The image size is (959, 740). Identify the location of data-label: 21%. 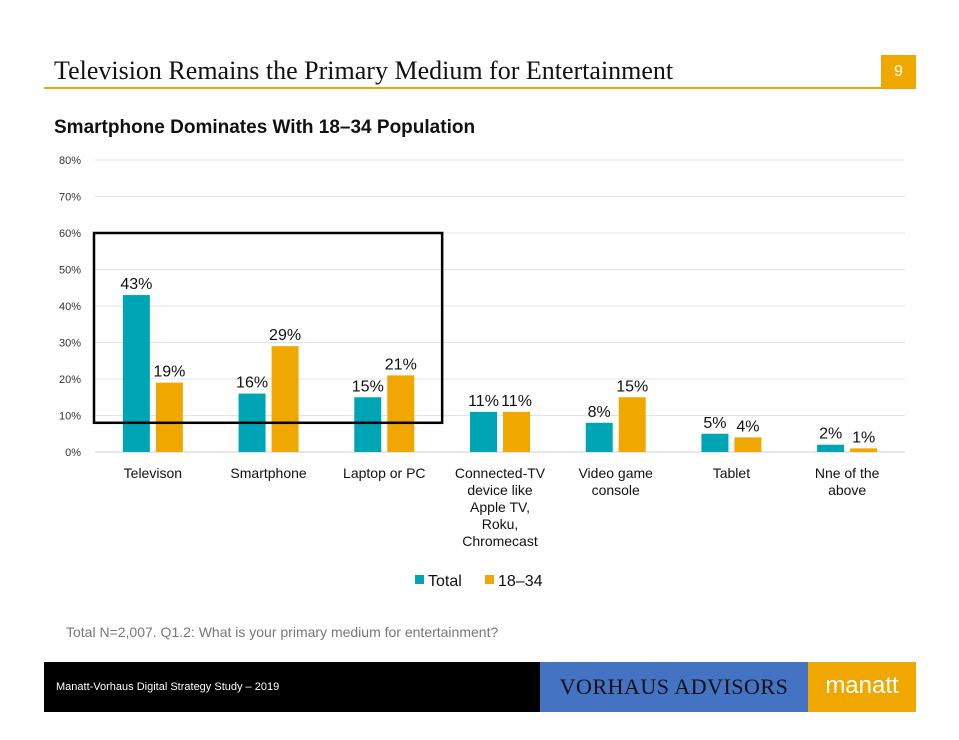
(401, 364).